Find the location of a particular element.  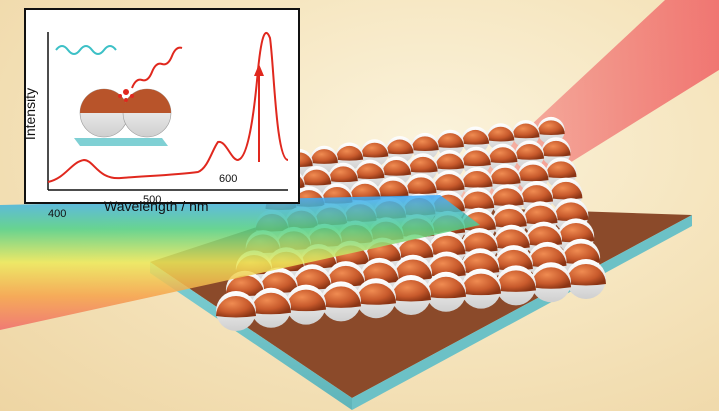

x-tick-600: 600 is located at coordinates (228, 179).